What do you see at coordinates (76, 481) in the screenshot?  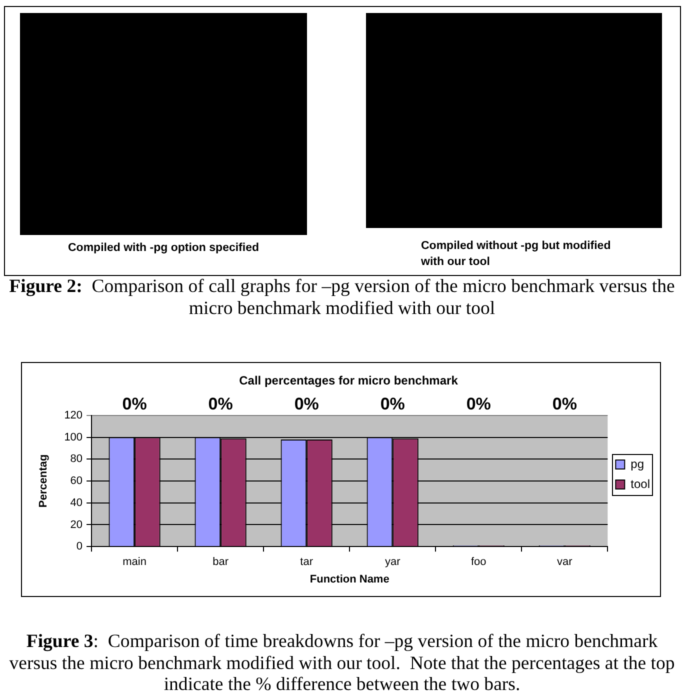 I see `y-tick-label: 60` at bounding box center [76, 481].